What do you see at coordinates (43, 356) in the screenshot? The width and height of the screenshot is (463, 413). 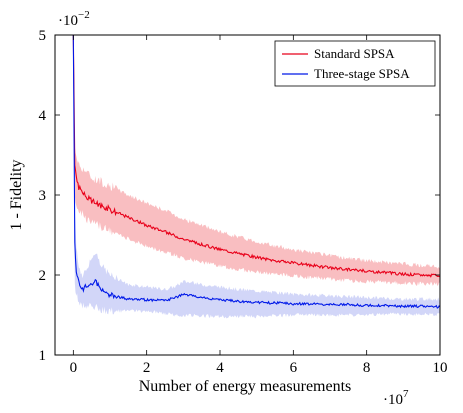 I see `y-tick-label: 1` at bounding box center [43, 356].